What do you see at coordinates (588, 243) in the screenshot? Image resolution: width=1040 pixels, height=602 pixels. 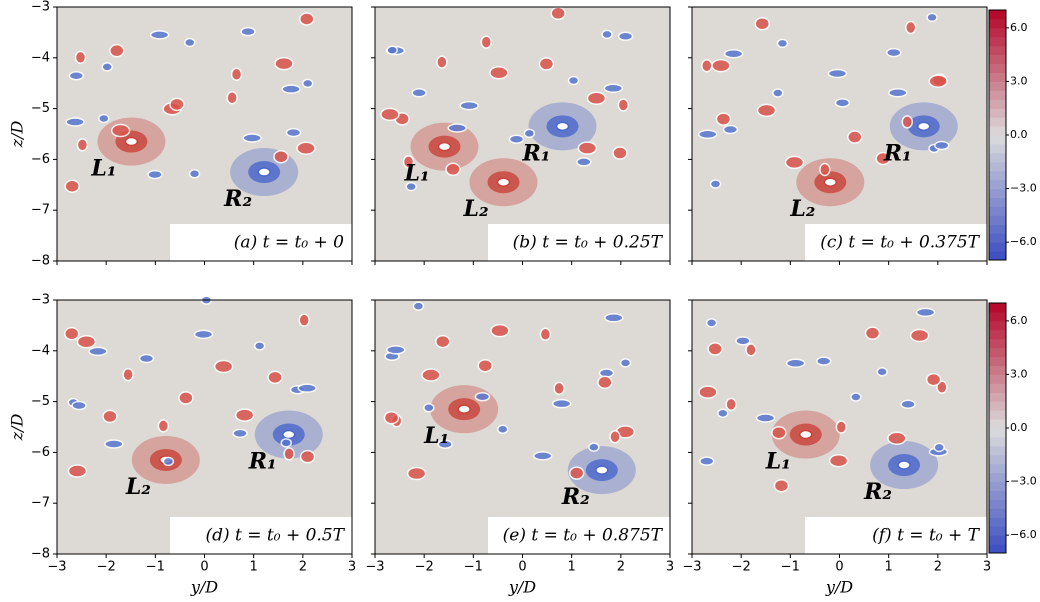 I see `panel-title: (b) t = t₀ + 0.25T` at bounding box center [588, 243].